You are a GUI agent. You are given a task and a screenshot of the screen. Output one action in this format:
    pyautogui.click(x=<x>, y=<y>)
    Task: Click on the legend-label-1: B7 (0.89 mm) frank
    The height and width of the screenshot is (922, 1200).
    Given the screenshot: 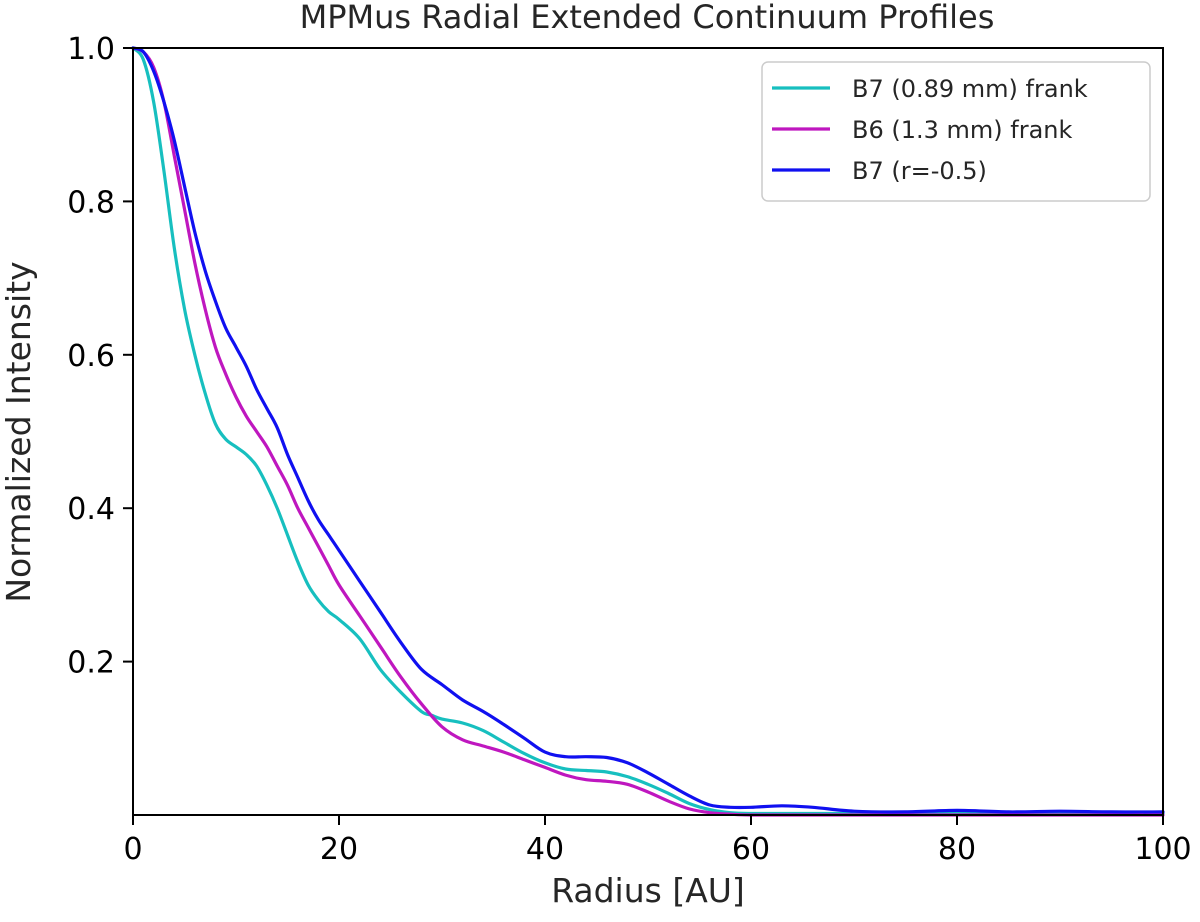 What is the action you would take?
    pyautogui.click(x=970, y=89)
    